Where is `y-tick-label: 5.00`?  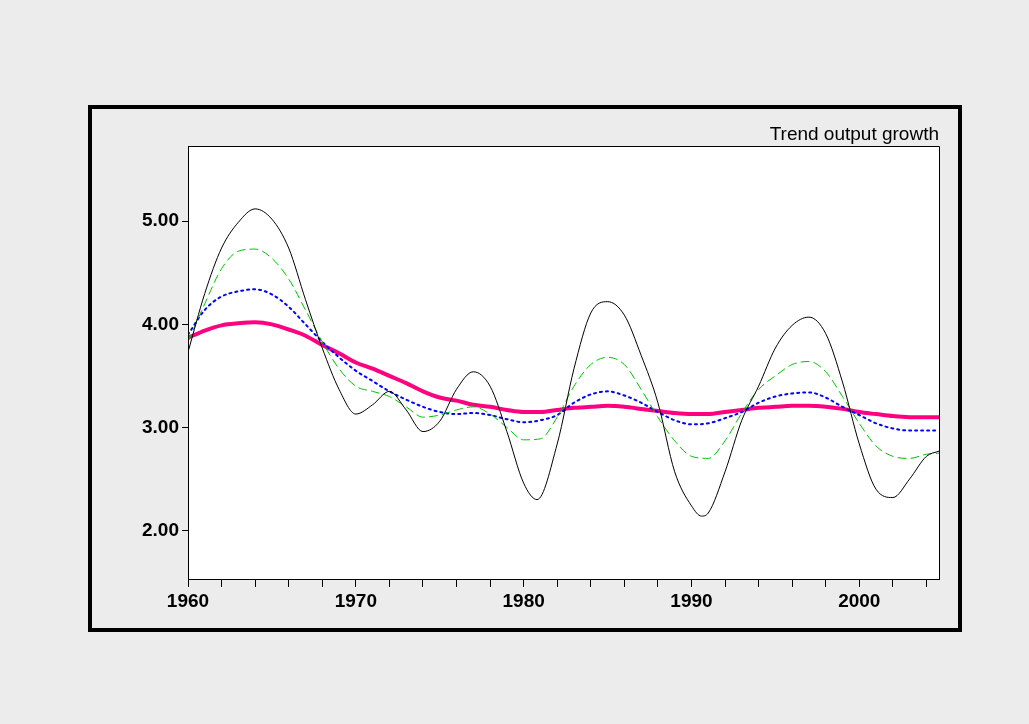 y-tick-label: 5.00 is located at coordinates (160, 220).